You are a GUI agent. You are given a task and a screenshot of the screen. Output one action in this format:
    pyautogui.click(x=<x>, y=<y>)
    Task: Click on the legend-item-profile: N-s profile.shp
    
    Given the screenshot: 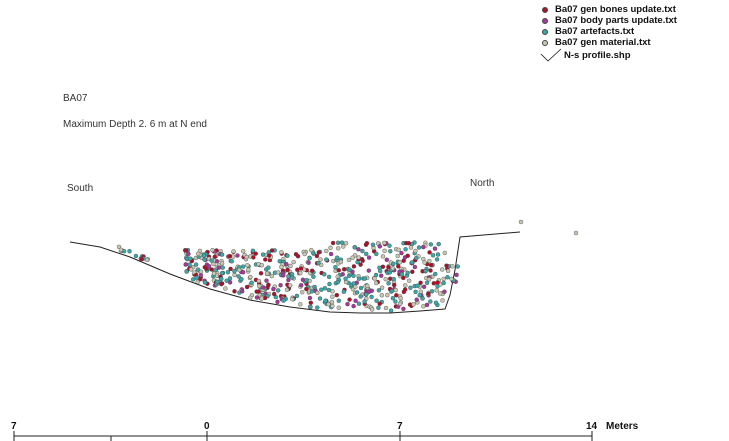 What is the action you would take?
    pyautogui.click(x=632, y=55)
    